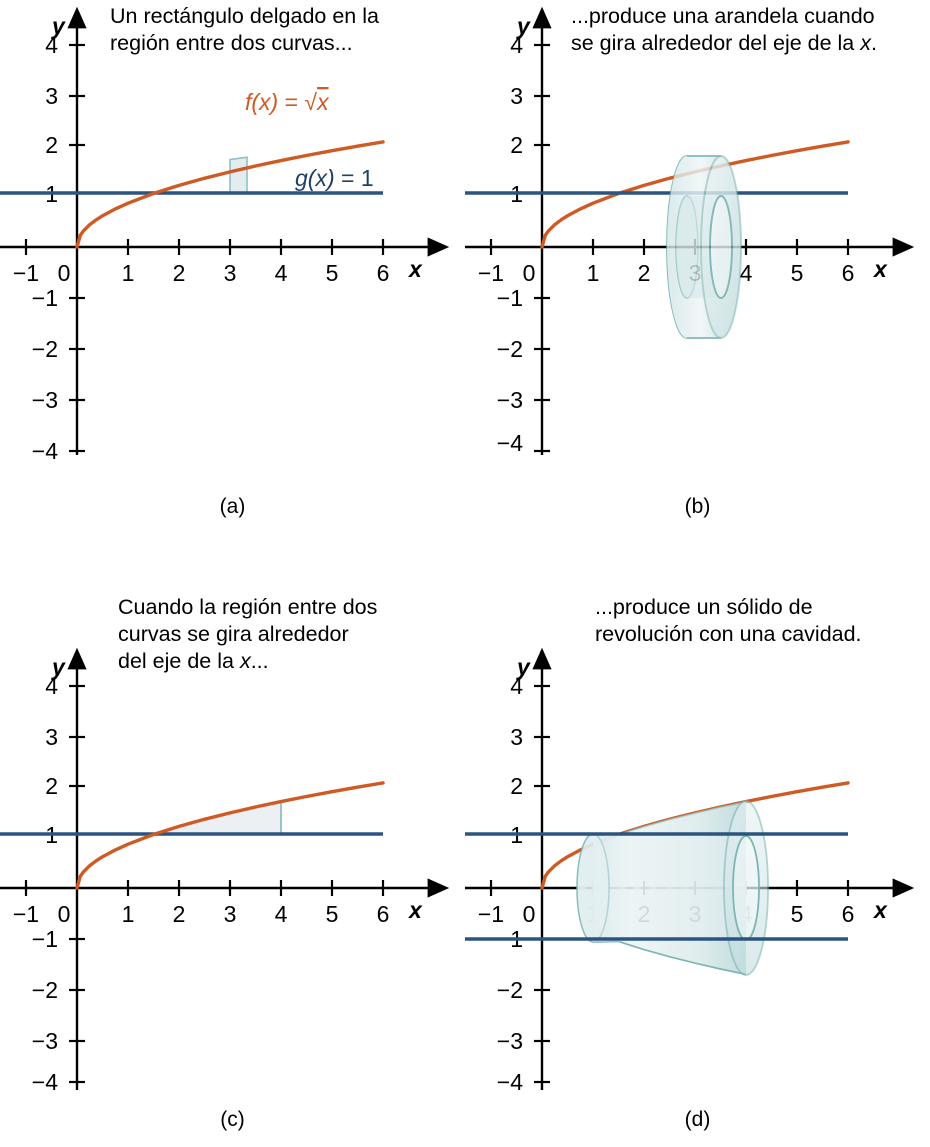 This screenshot has height=1147, width=930. What do you see at coordinates (287, 102) in the screenshot?
I see `label-function-f: f(x) = √x` at bounding box center [287, 102].